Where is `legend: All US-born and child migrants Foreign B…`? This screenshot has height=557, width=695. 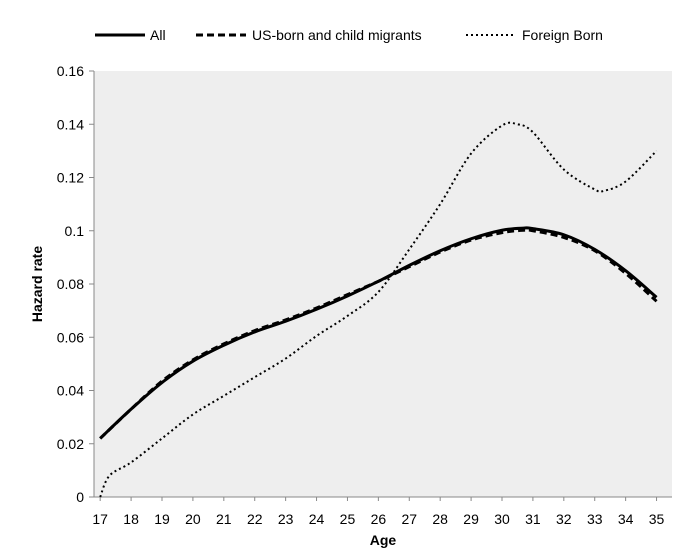 legend: All US-born and child migrants Foreign B… is located at coordinates (349, 35).